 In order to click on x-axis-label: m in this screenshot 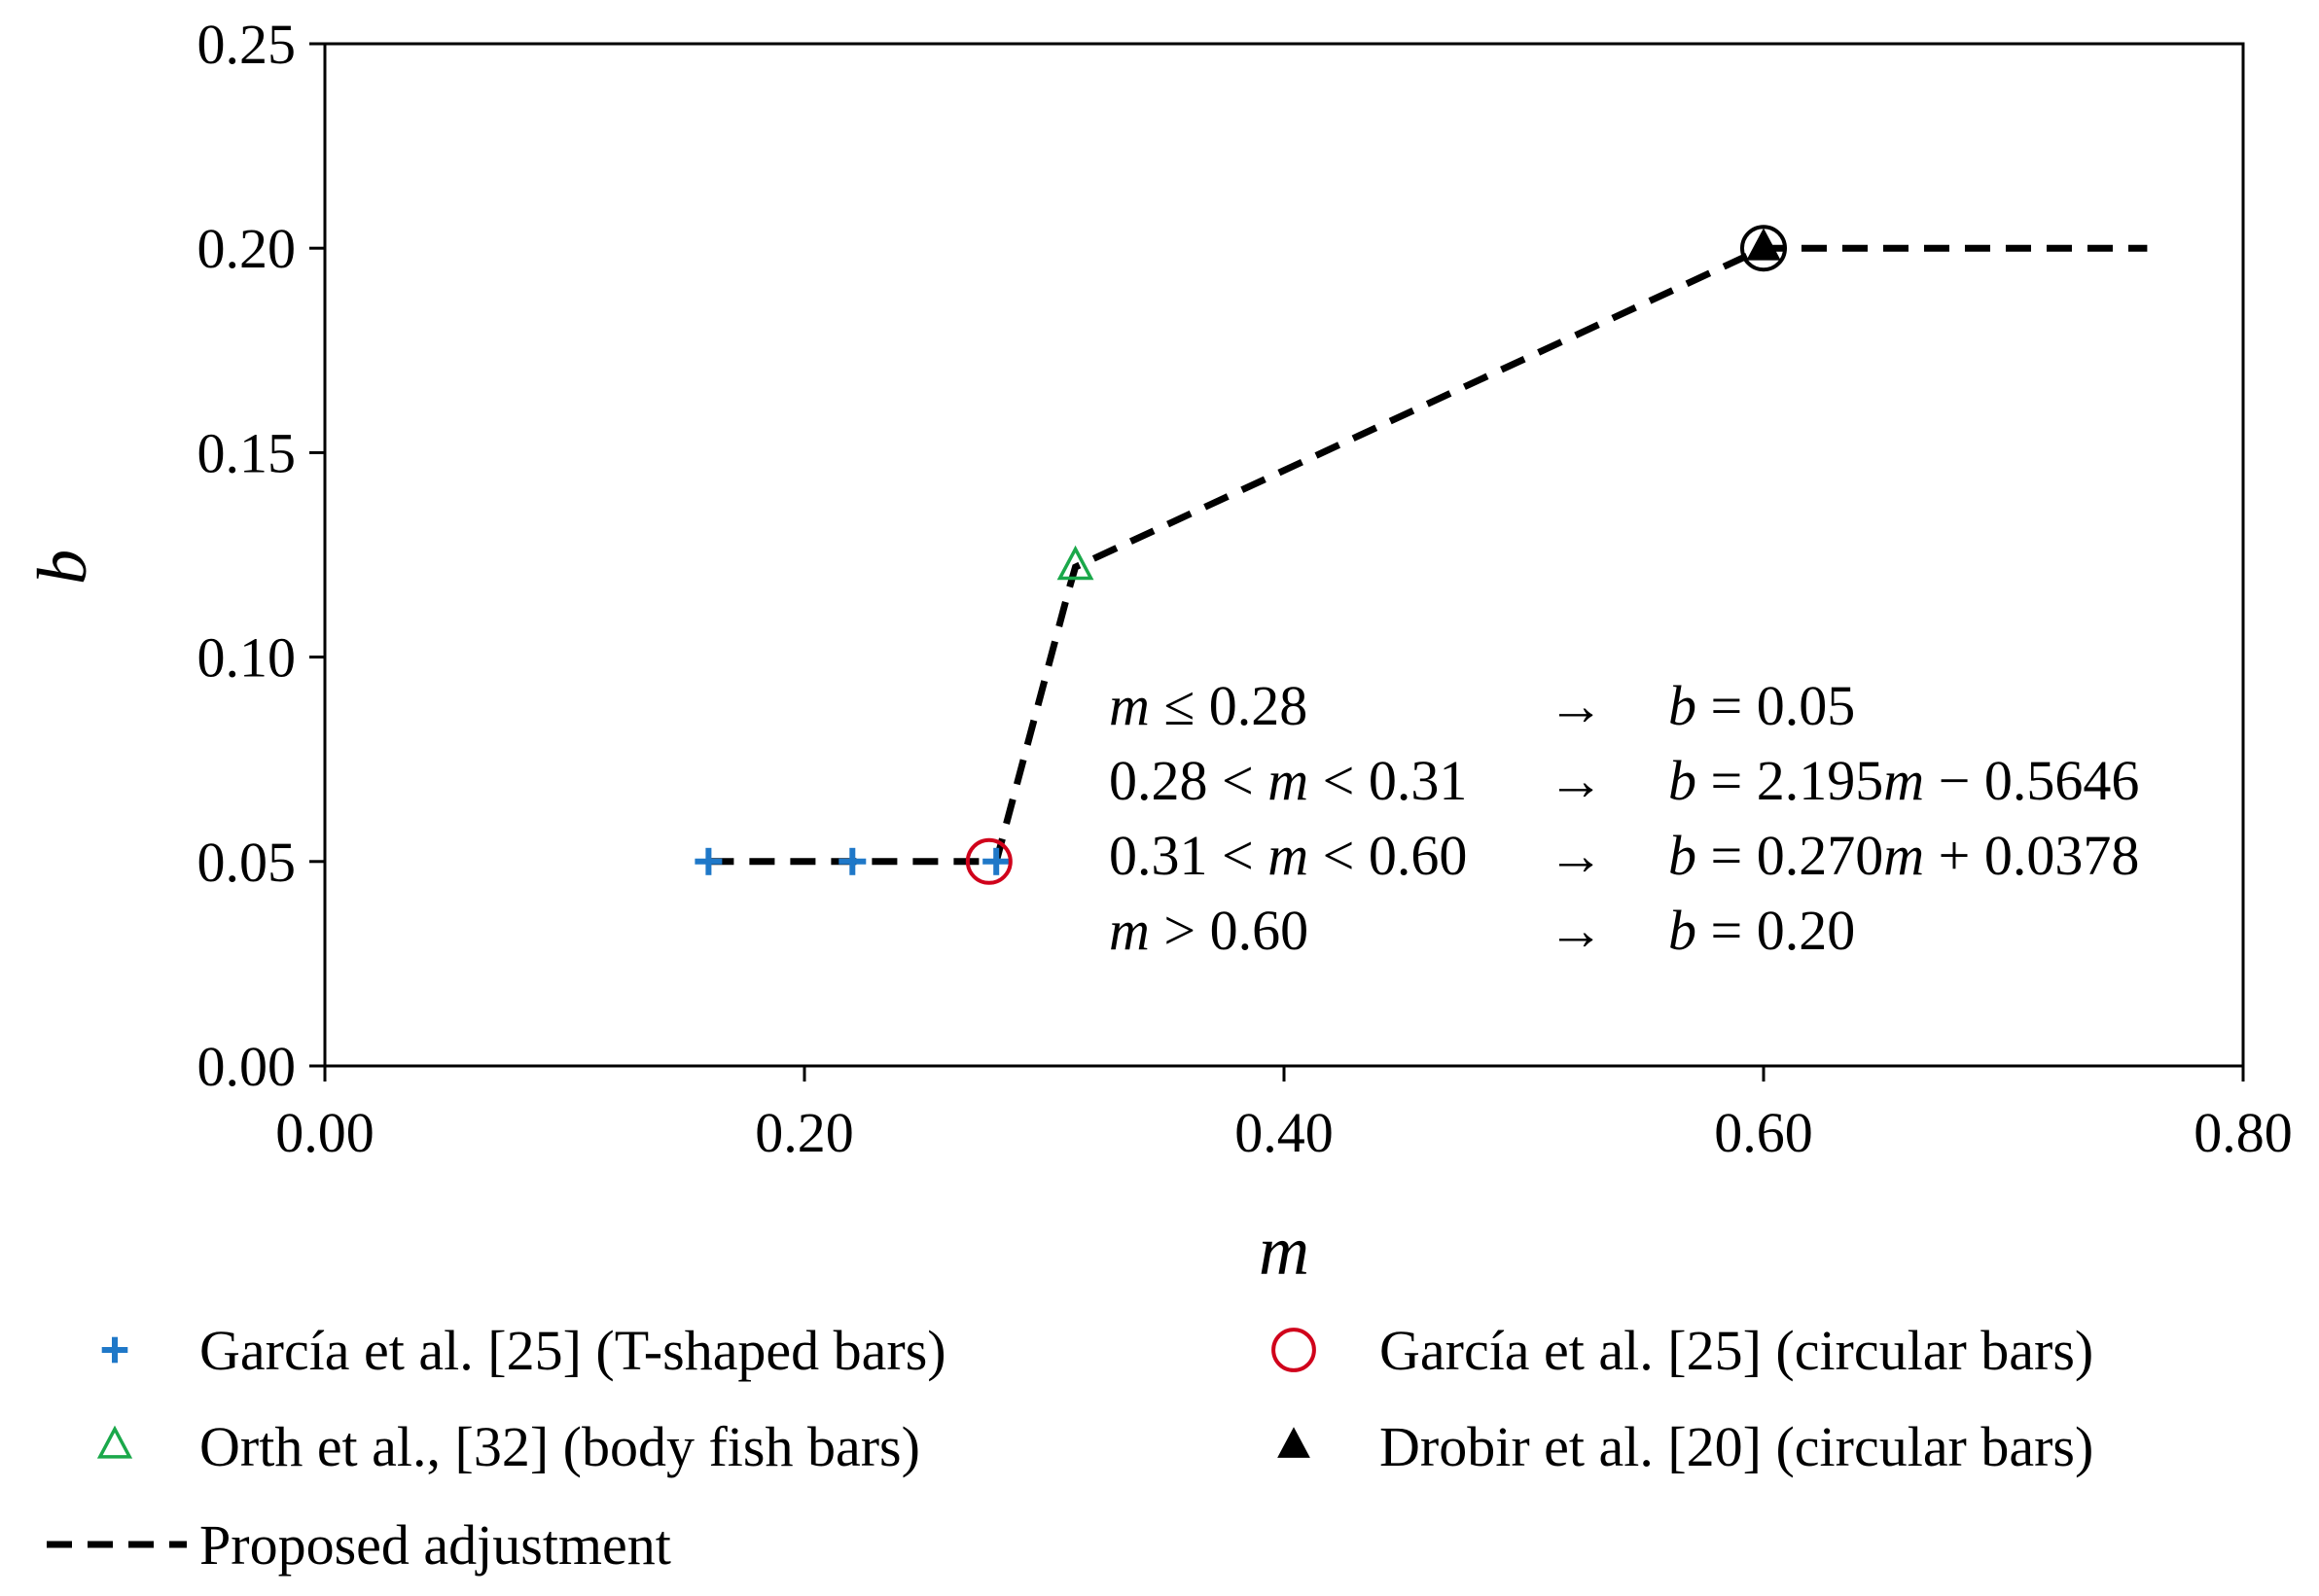, I will do `click(1284, 1251)`.